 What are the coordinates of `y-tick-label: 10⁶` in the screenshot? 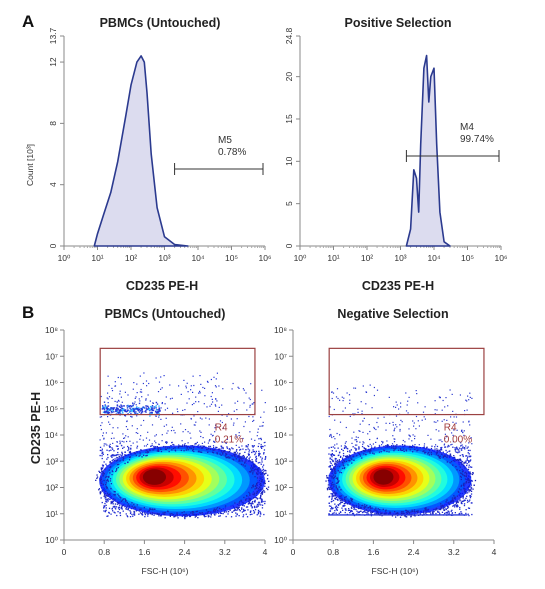 It's located at (280, 383).